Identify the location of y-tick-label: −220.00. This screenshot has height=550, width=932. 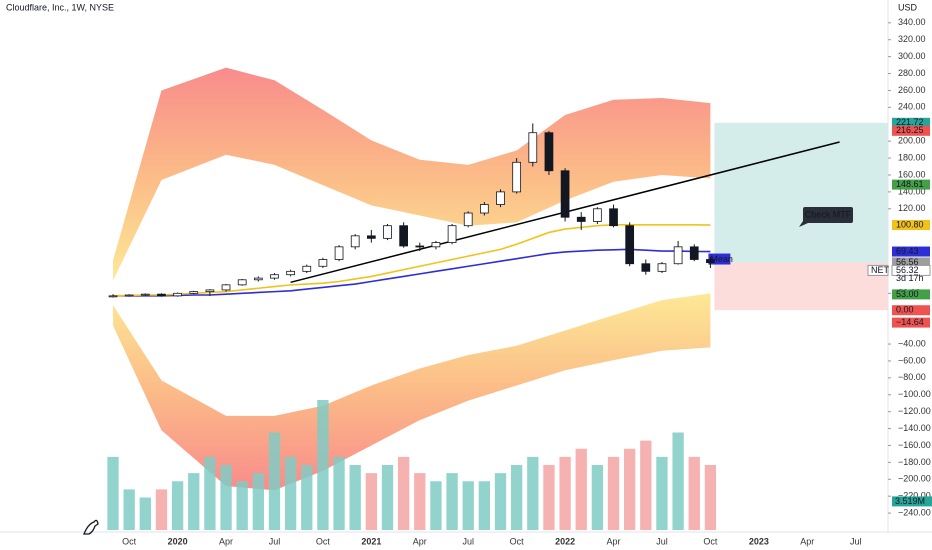
(914, 496).